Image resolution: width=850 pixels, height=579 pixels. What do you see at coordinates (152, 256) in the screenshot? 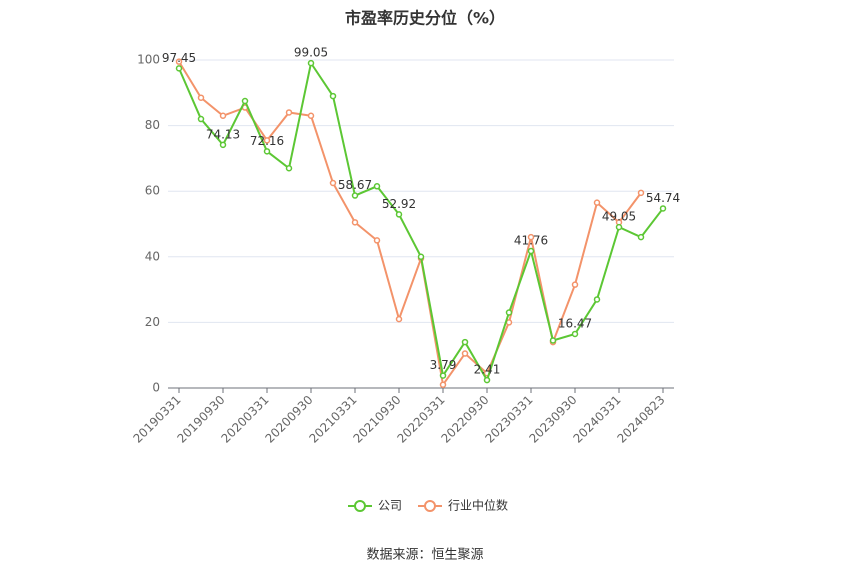
I see `y-tick-label: 40` at bounding box center [152, 256].